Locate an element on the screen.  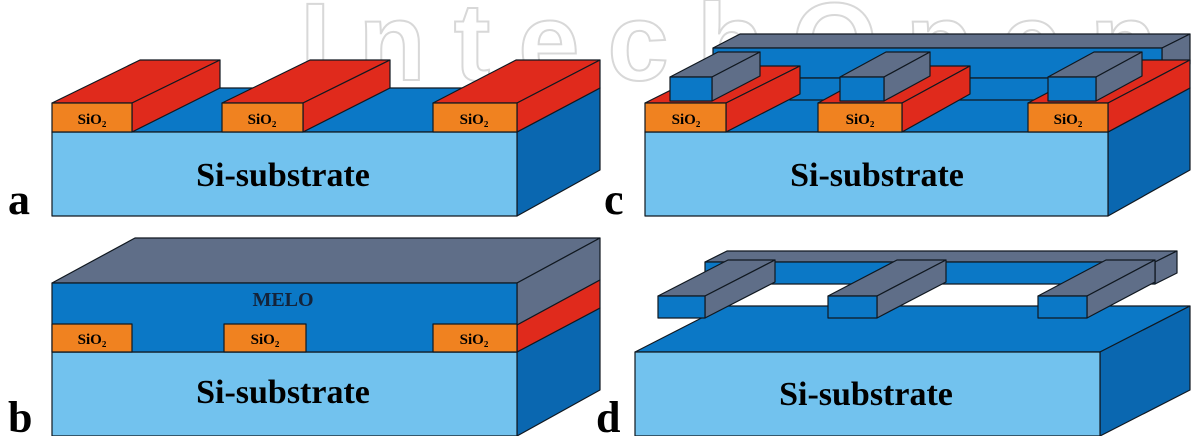
lateral-bar-top is located at coordinates (951, 41).